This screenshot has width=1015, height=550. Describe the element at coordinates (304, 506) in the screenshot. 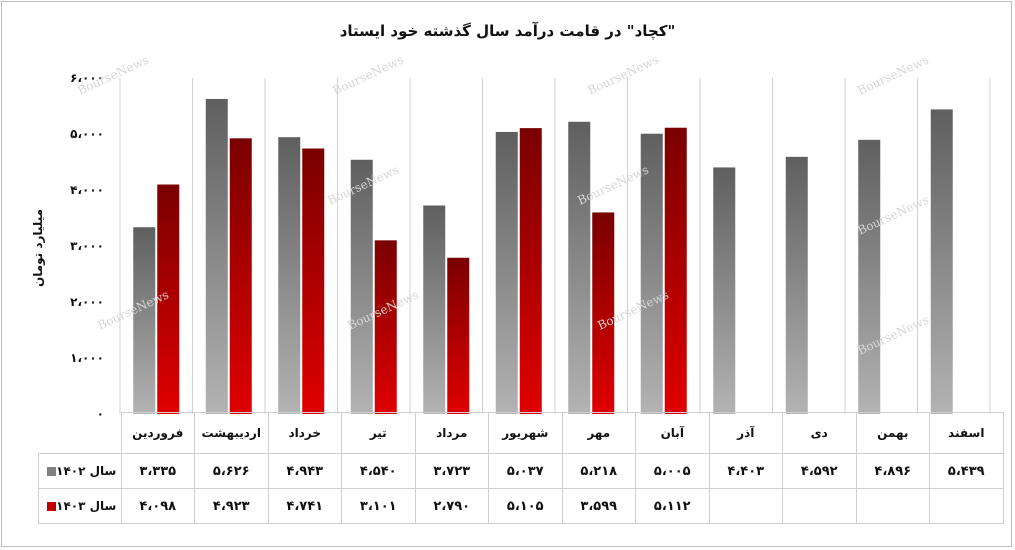

I see `data-value-cell: ۴،۷۴۱` at that location.